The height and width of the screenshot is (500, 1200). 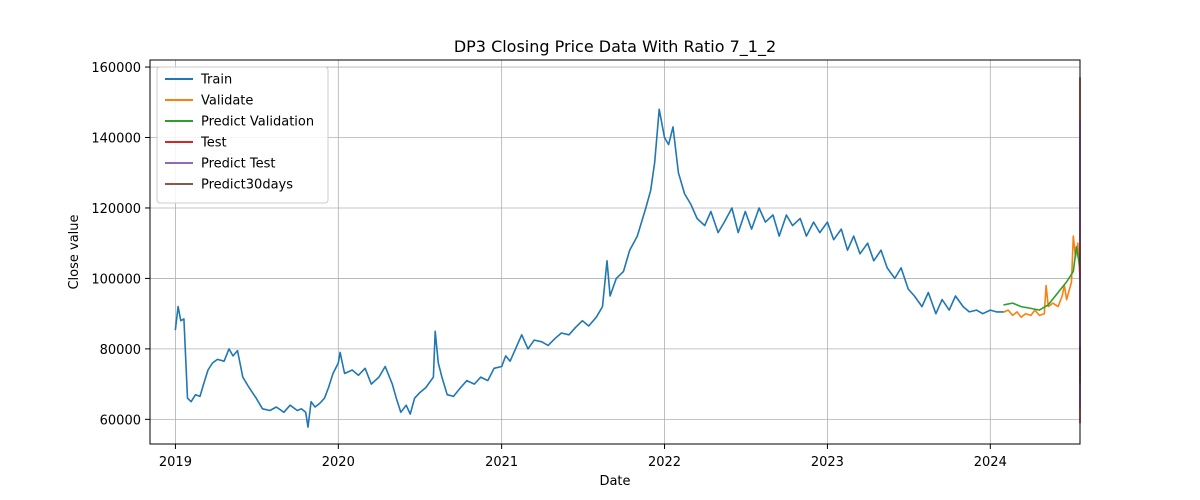 I want to click on legend-label: Predict Test, so click(x=238, y=164).